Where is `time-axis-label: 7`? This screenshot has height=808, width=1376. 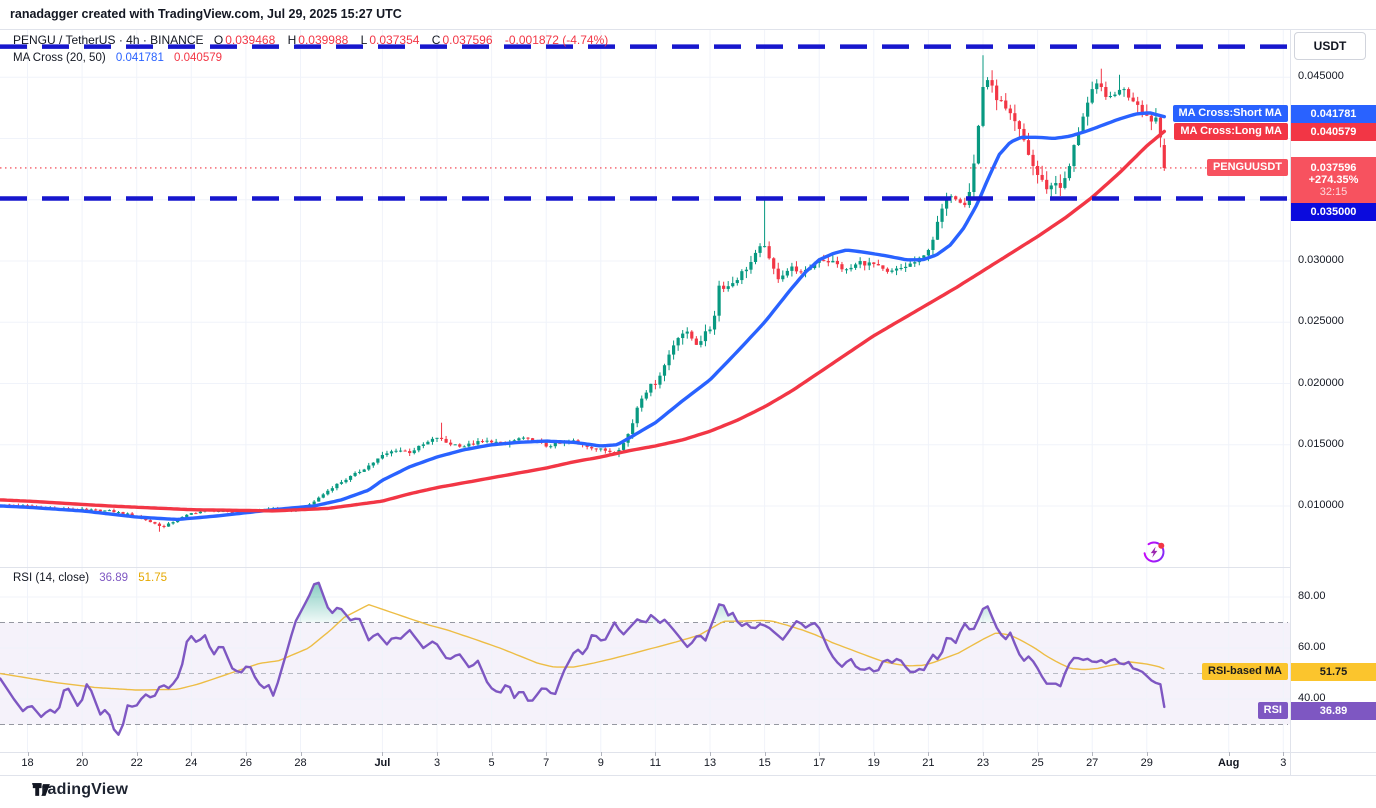 time-axis-label: 7 is located at coordinates (546, 763).